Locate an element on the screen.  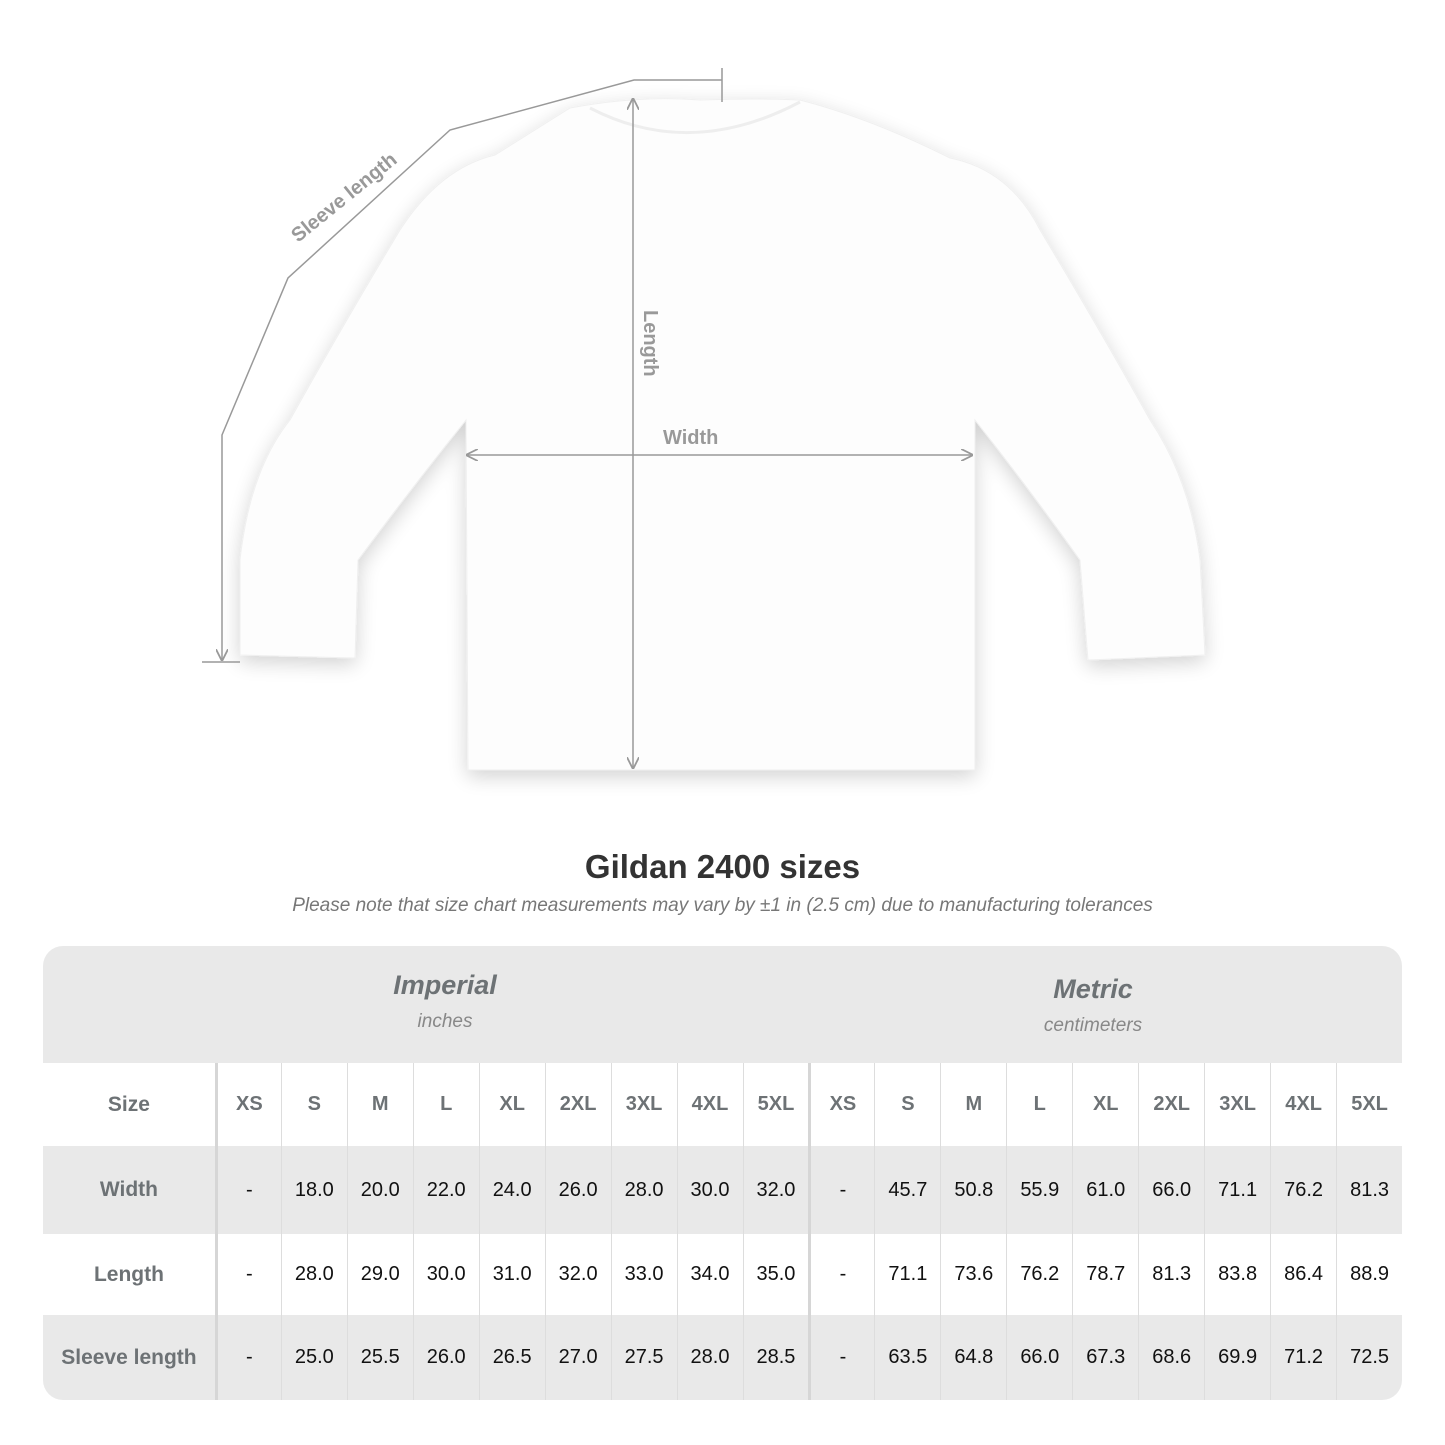
metric-size-header: L is located at coordinates (1039, 1104).